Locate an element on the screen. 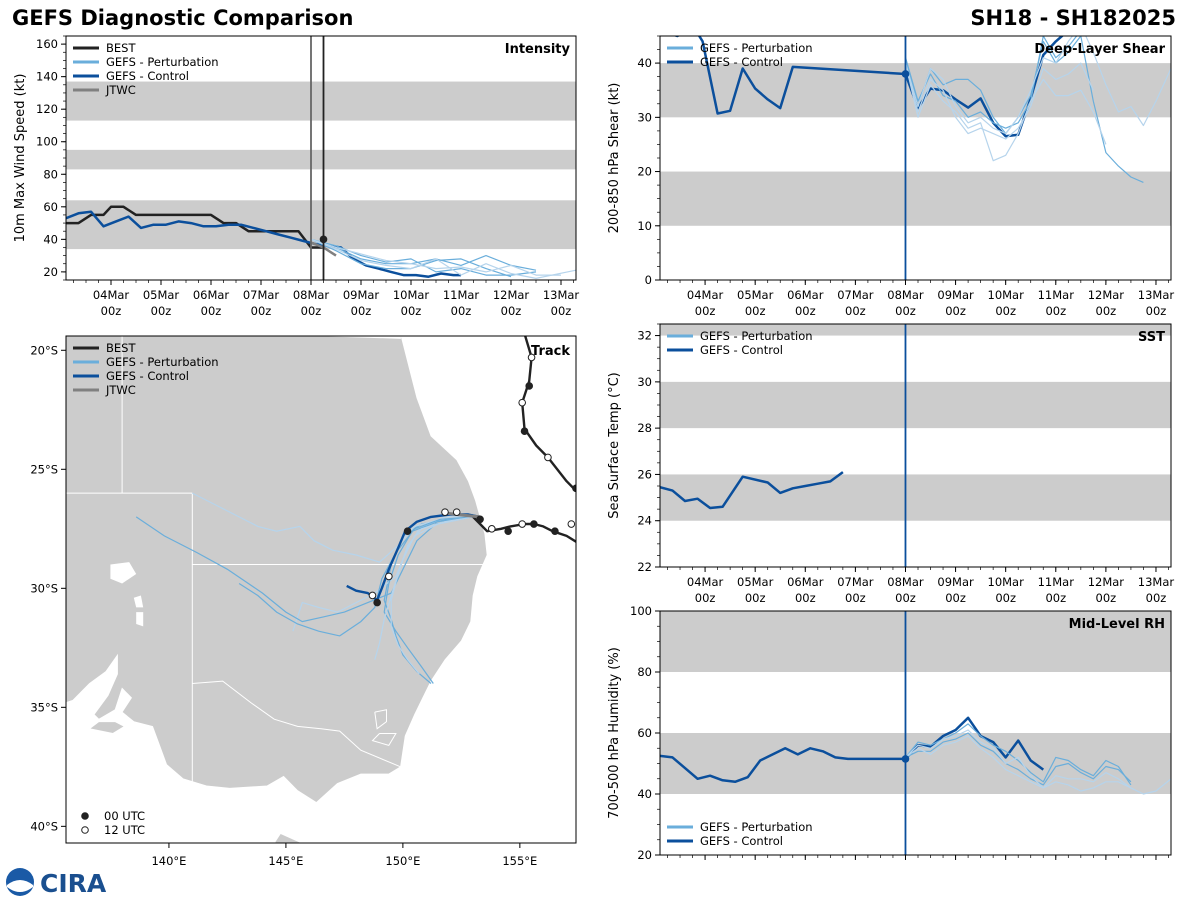 The width and height of the screenshot is (1200, 900). marker-legend-label: 00 UTC is located at coordinates (124, 816).